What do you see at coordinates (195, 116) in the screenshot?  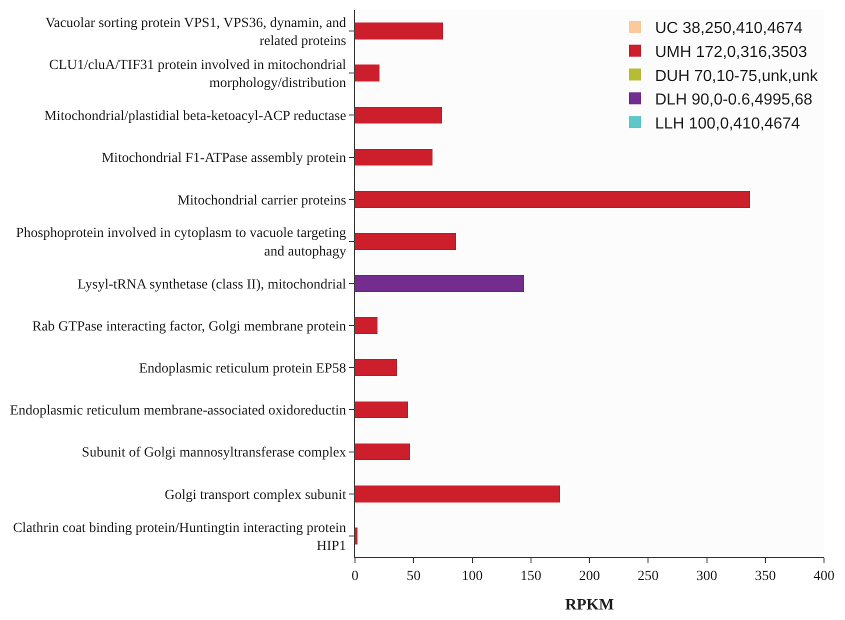 I see `y-tick-label: Mitochondrial/plastidial beta-ketoacyl-ACP reductase` at bounding box center [195, 116].